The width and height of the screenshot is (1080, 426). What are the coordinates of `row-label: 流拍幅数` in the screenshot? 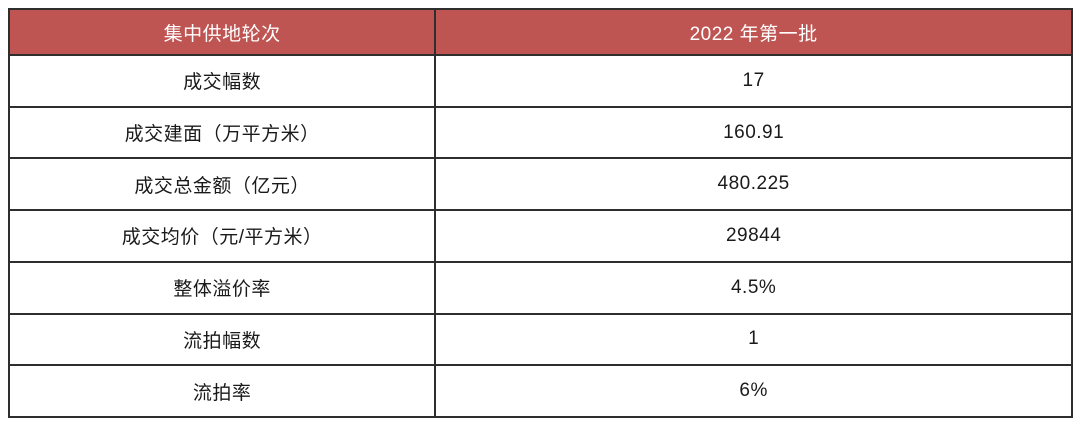 It's located at (222, 339).